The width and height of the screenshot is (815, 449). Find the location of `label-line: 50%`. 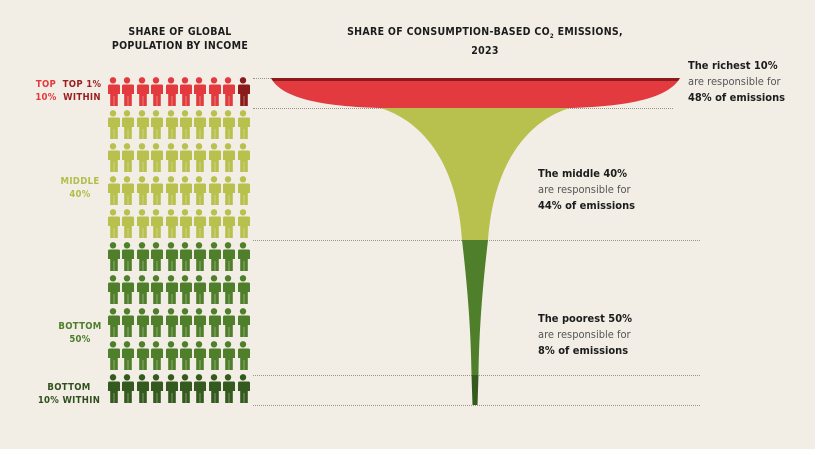

label-line: 50% is located at coordinates (80, 339).